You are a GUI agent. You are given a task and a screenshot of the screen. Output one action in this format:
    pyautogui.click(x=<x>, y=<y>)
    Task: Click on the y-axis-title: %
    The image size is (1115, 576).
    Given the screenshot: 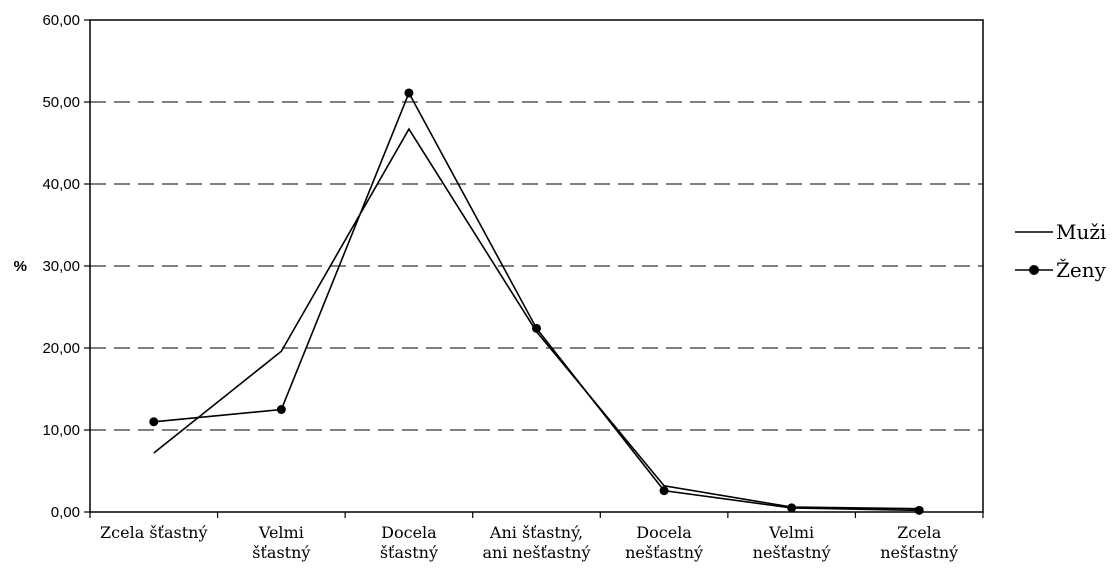 What is the action you would take?
    pyautogui.click(x=20, y=266)
    